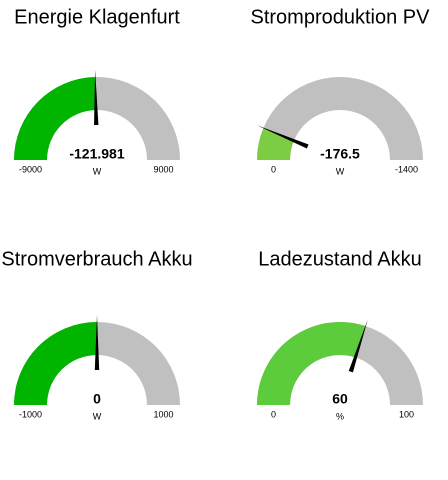  I want to click on gauge: Stromproduktion PV -176.5 W 0 -1400, so click(341, 91).